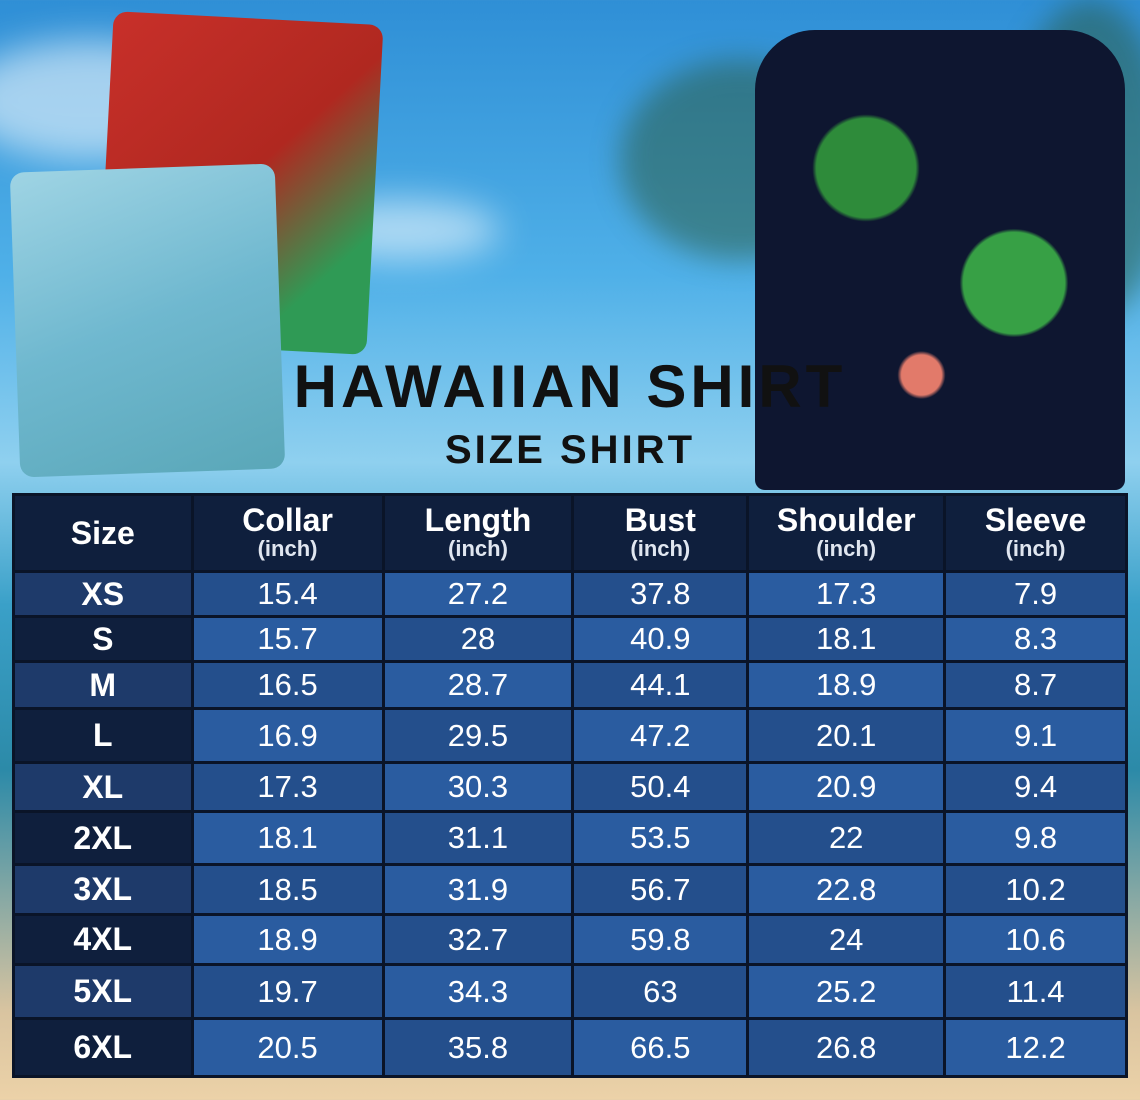 The width and height of the screenshot is (1140, 1100). I want to click on measurement-cell: 56.7, so click(660, 889).